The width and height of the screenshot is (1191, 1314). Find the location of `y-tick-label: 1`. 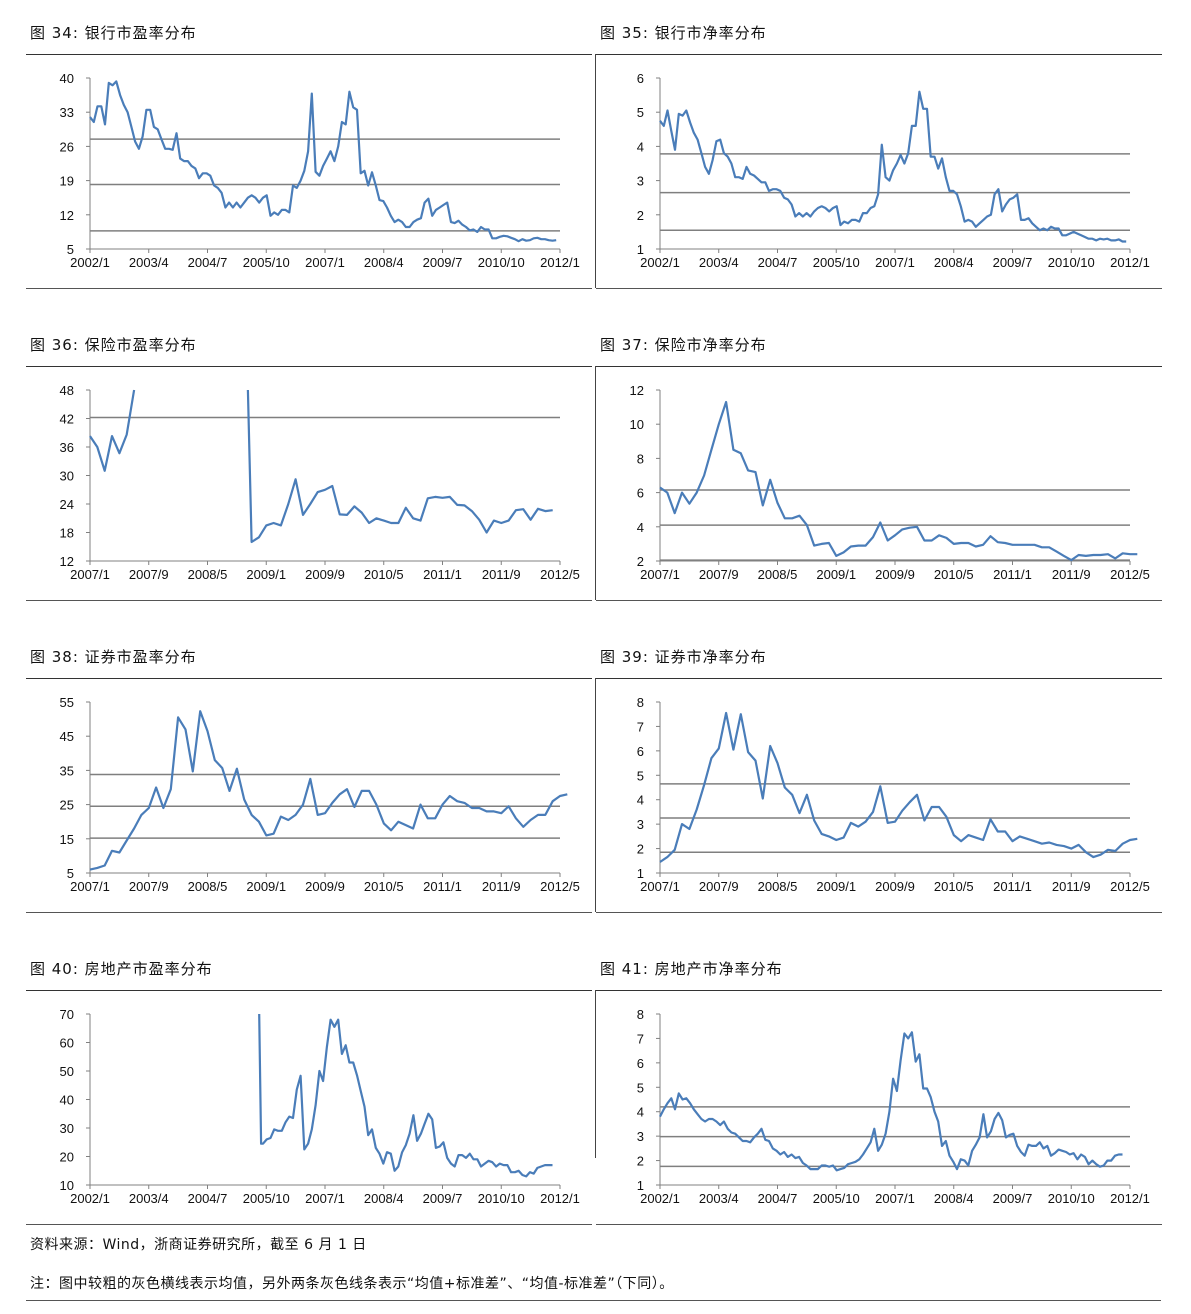

y-tick-label: 1 is located at coordinates (640, 873).